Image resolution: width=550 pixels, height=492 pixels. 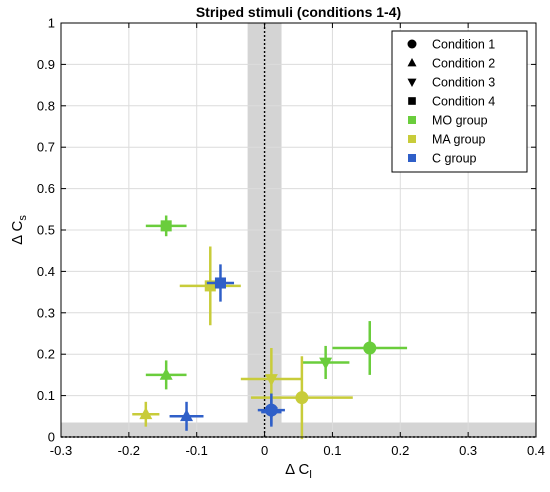 I want to click on legend-item: MA group, so click(x=447, y=140).